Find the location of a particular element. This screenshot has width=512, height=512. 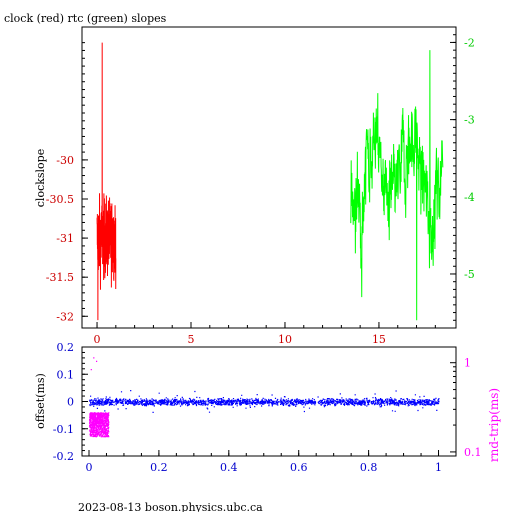

bottom-y2-tick-label: 1 is located at coordinates (467, 363).